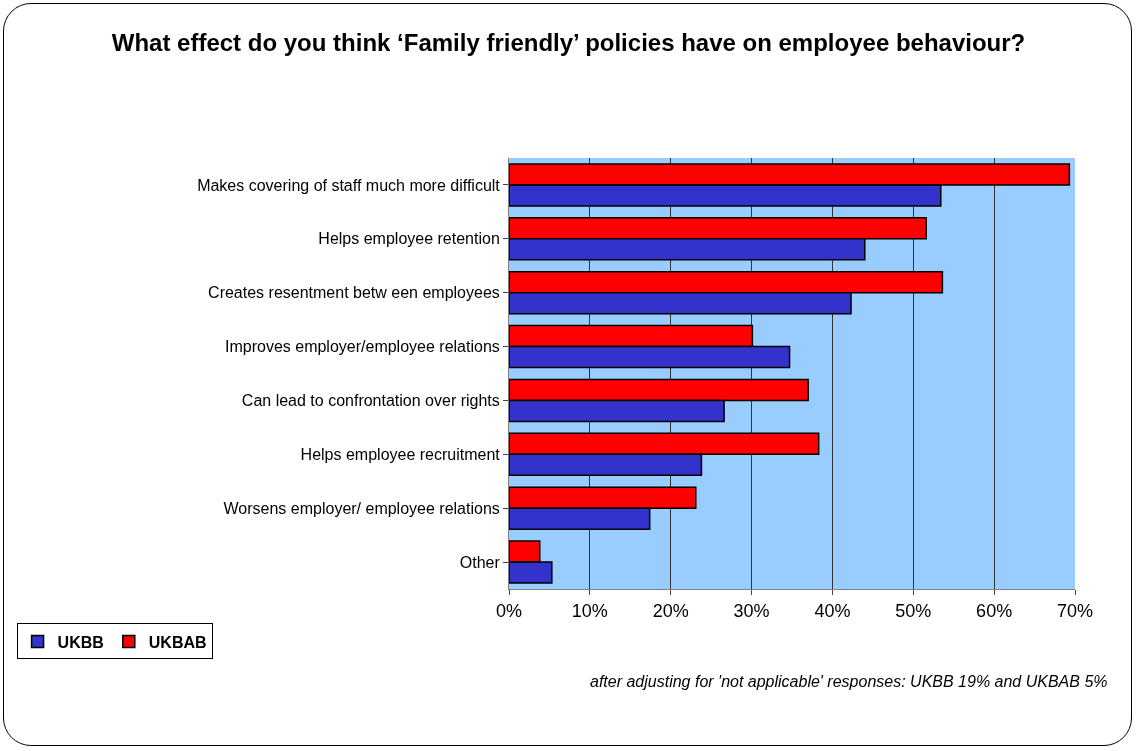 The image size is (1137, 751). I want to click on y-tick-label: Creates resentment betw een employees, so click(354, 293).